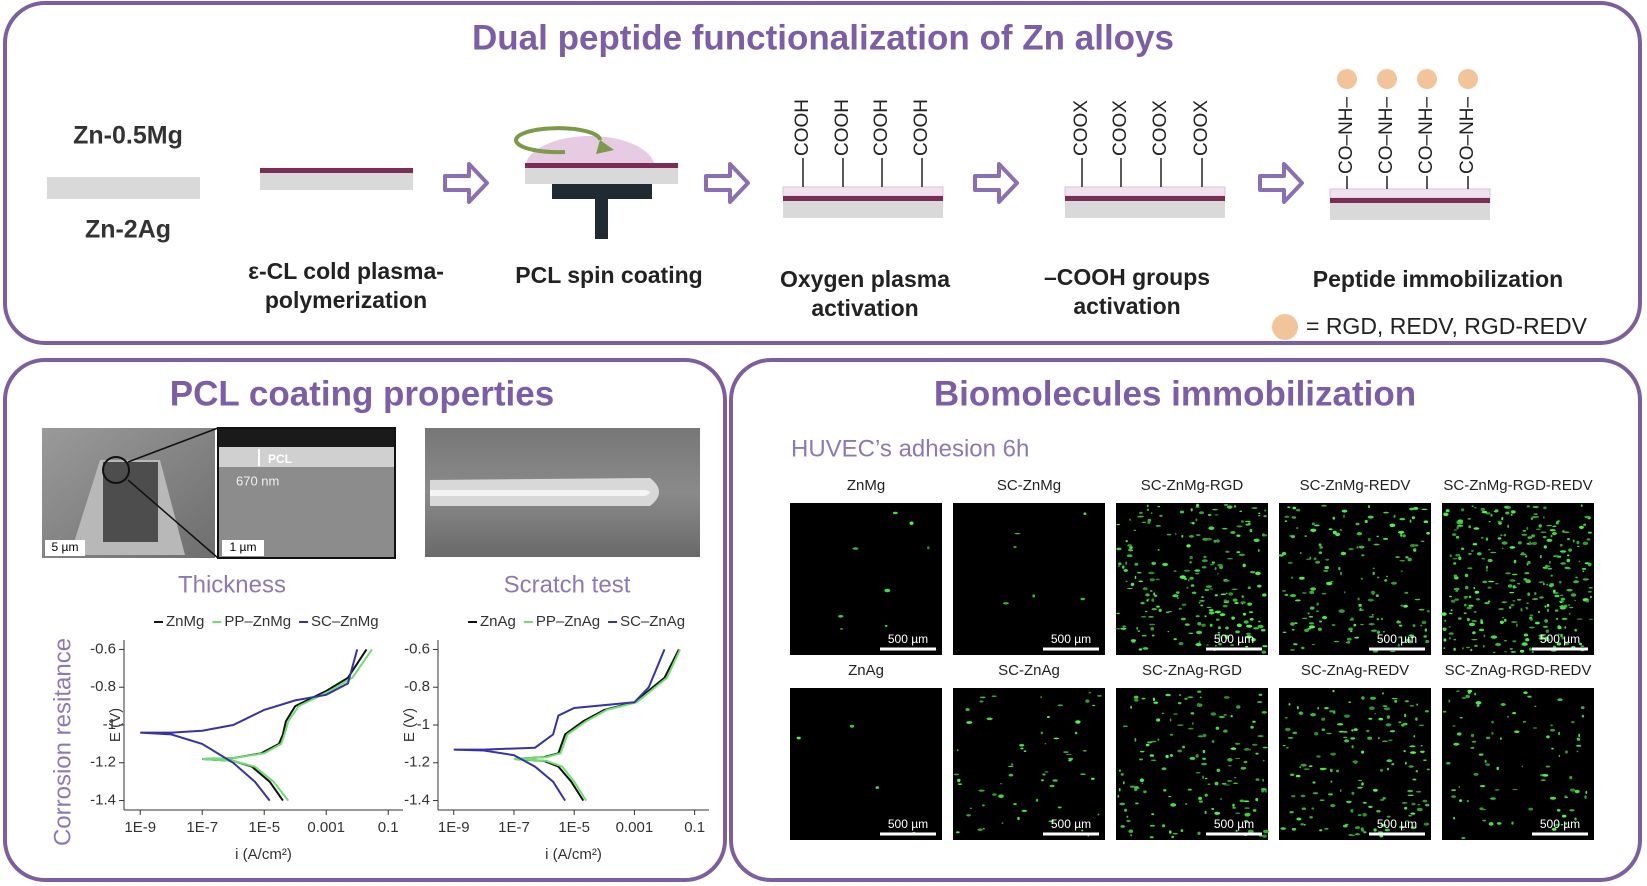 This screenshot has width=1647, height=886. I want to click on micrograph, so click(866, 764).